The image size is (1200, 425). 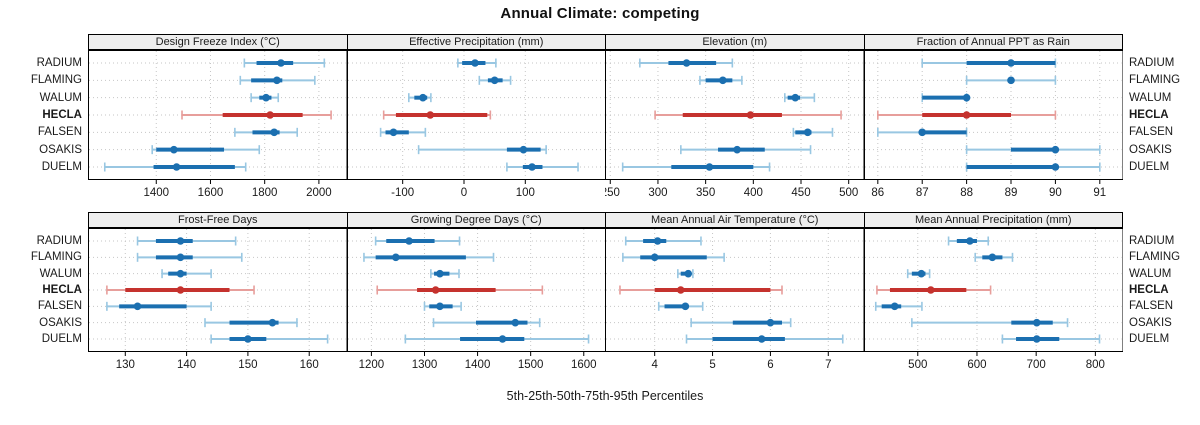 What do you see at coordinates (402, 193) in the screenshot?
I see `tick-label: -100` at bounding box center [402, 193].